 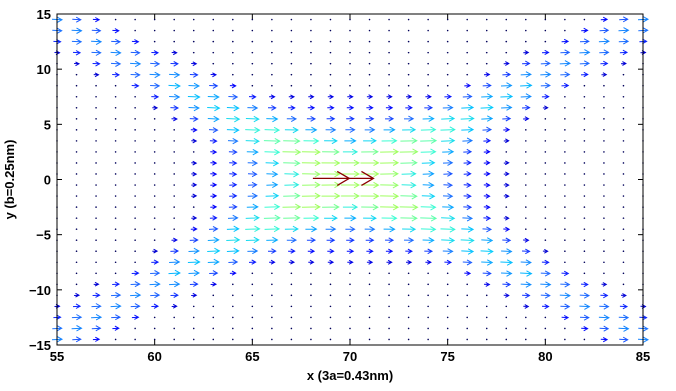 I want to click on highlight-arrow-group, so click(x=343, y=178).